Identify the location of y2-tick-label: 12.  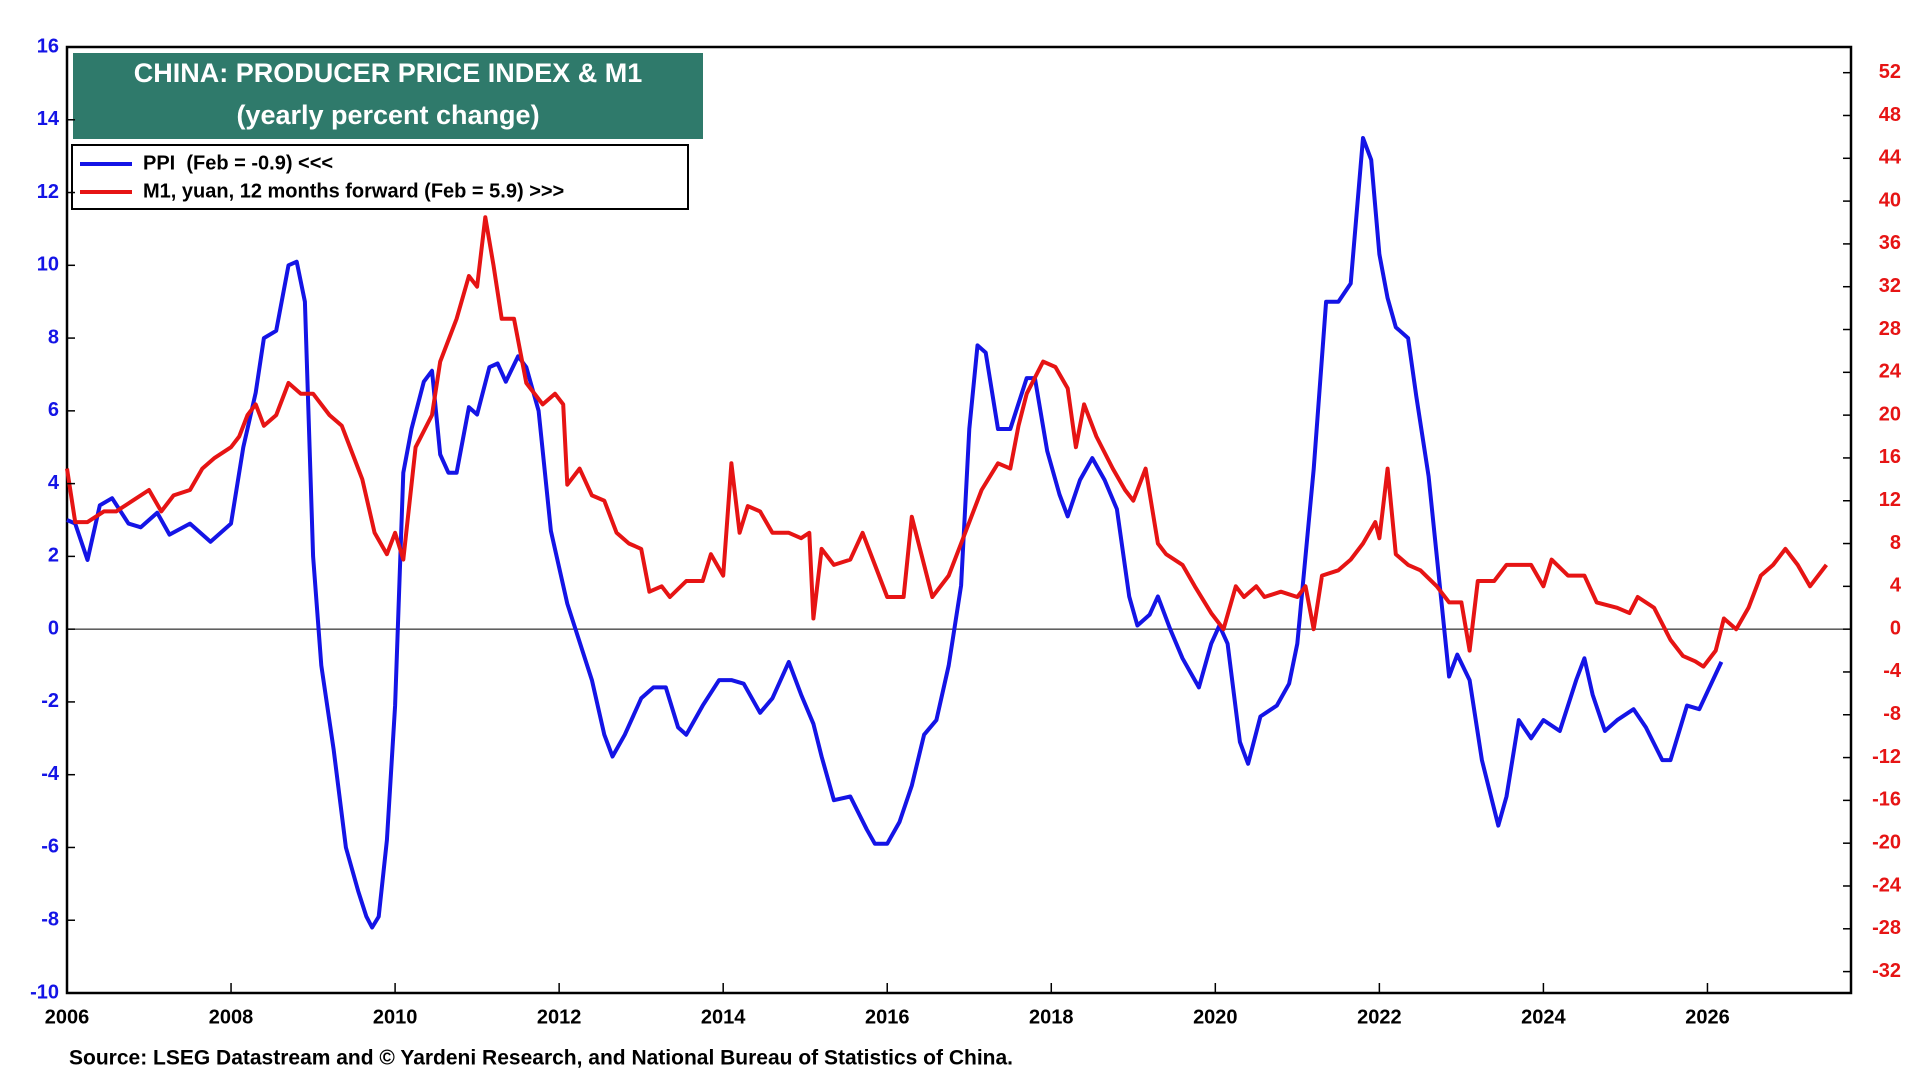
(1890, 500).